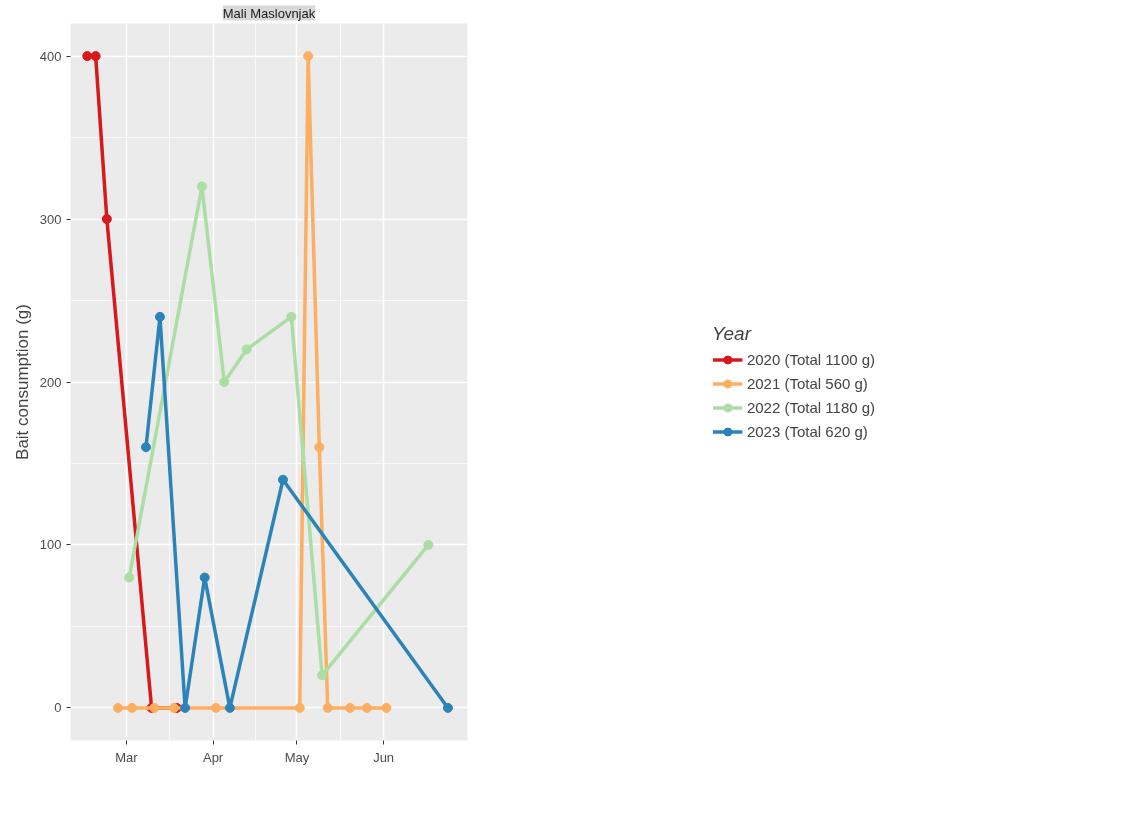 This screenshot has height=818, width=1138. Describe the element at coordinates (807, 383) in the screenshot. I see `legend-label: 2021 (Total 560 g)` at that location.